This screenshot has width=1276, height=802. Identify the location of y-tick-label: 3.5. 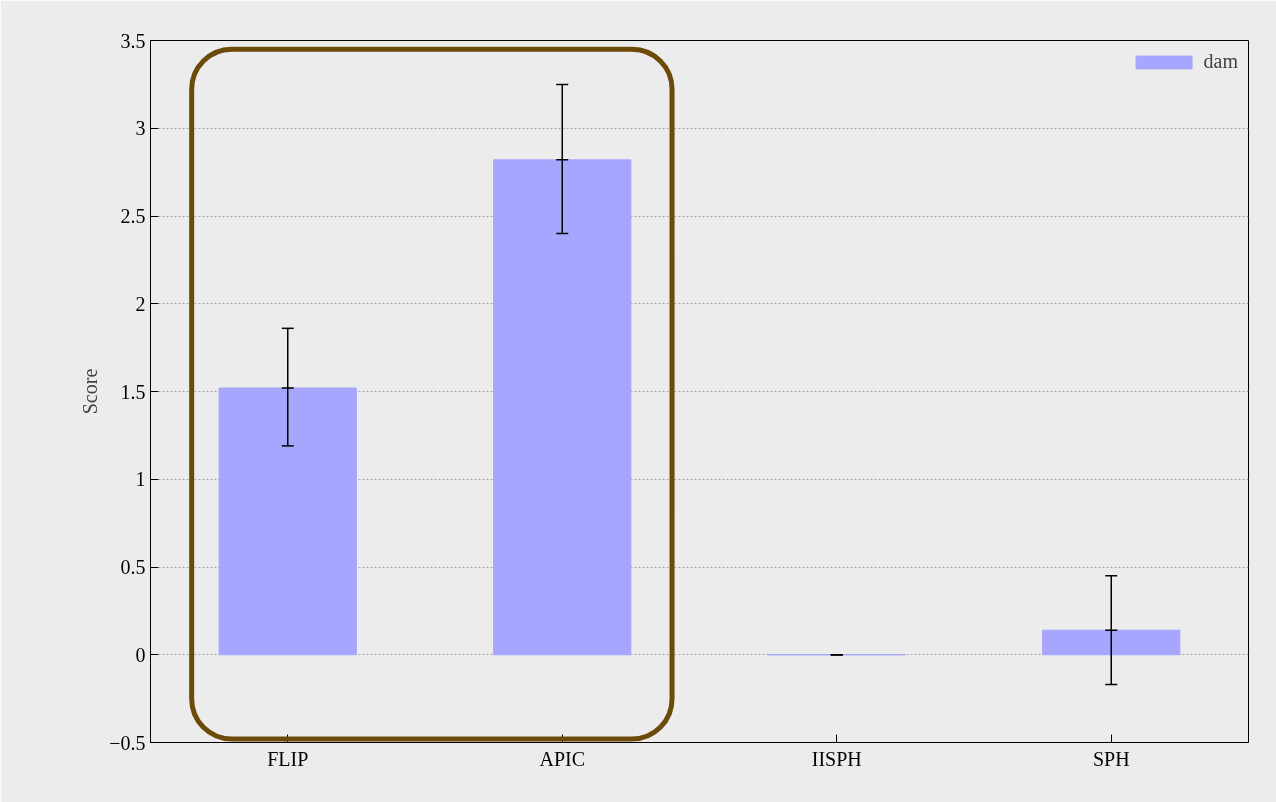
(133, 40).